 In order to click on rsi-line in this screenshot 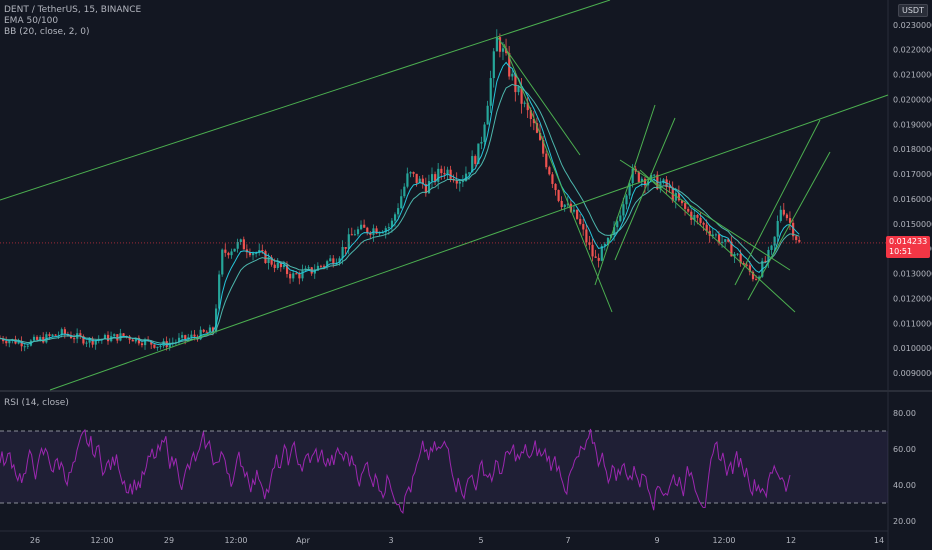, I will do `click(395, 471)`.